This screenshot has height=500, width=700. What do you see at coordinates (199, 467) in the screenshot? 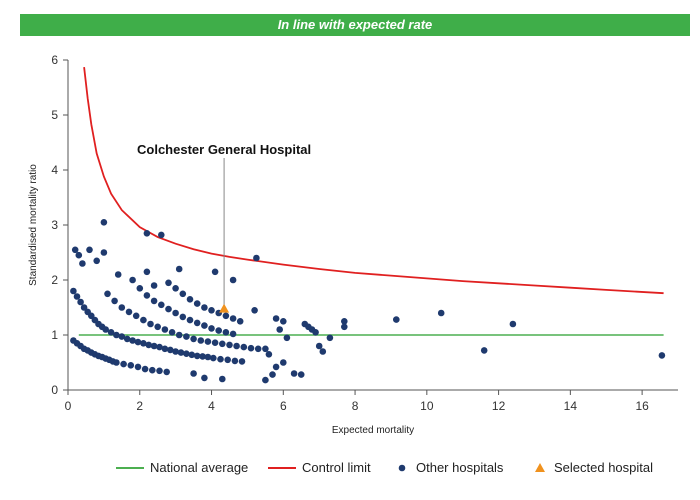
I see `legend-national-average-label: National average` at bounding box center [199, 467].